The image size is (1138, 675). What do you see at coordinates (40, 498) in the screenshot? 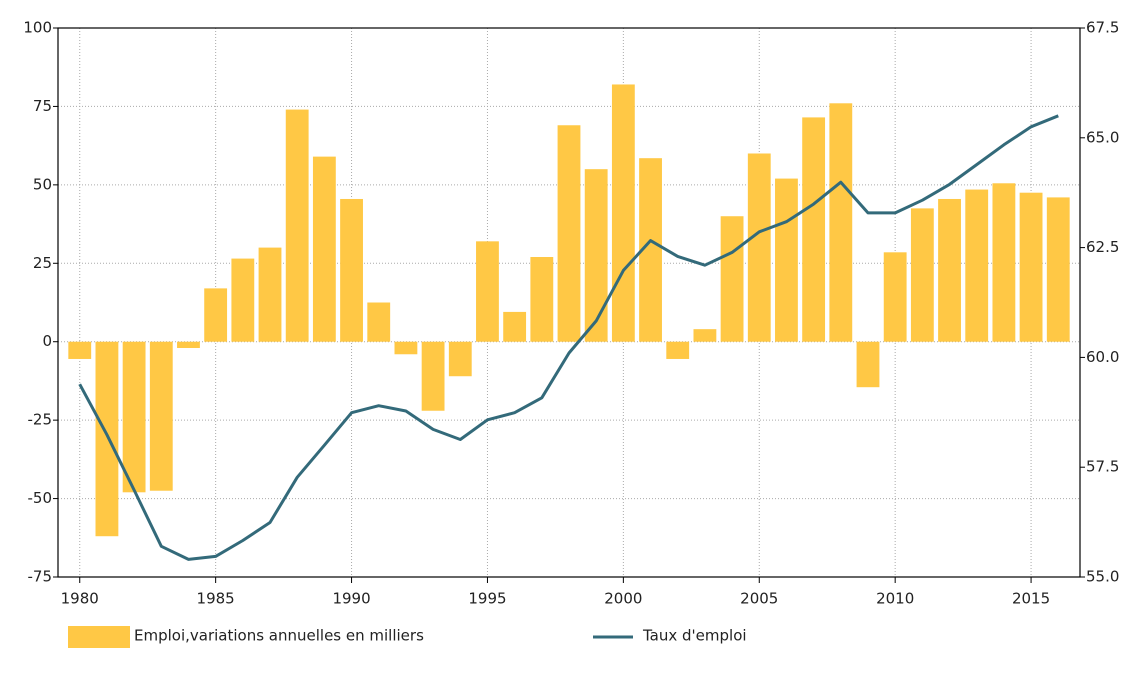
I see `y-tick-label: -50` at bounding box center [40, 498].